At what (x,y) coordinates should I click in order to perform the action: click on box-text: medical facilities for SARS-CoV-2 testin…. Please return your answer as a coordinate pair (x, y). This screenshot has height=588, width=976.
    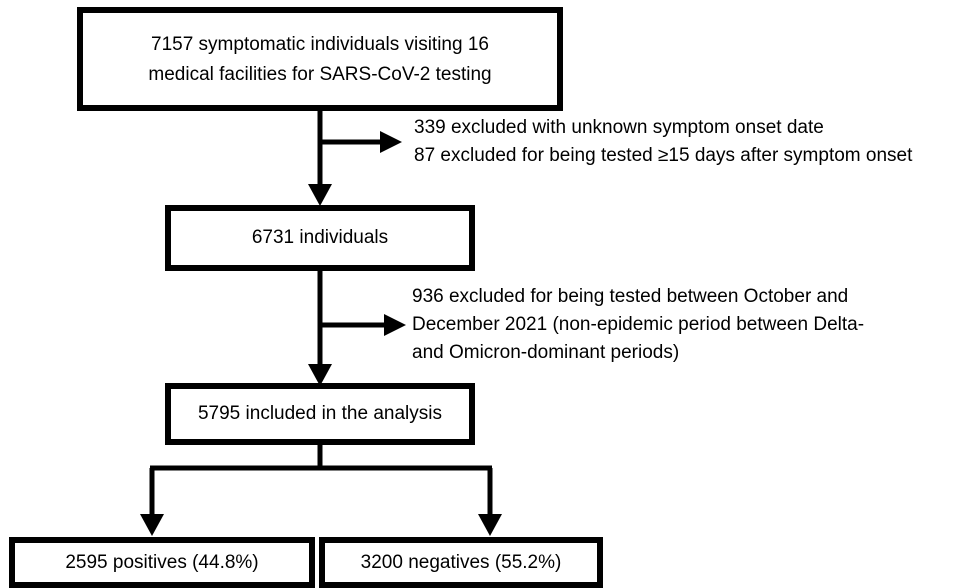
    Looking at the image, I should click on (319, 74).